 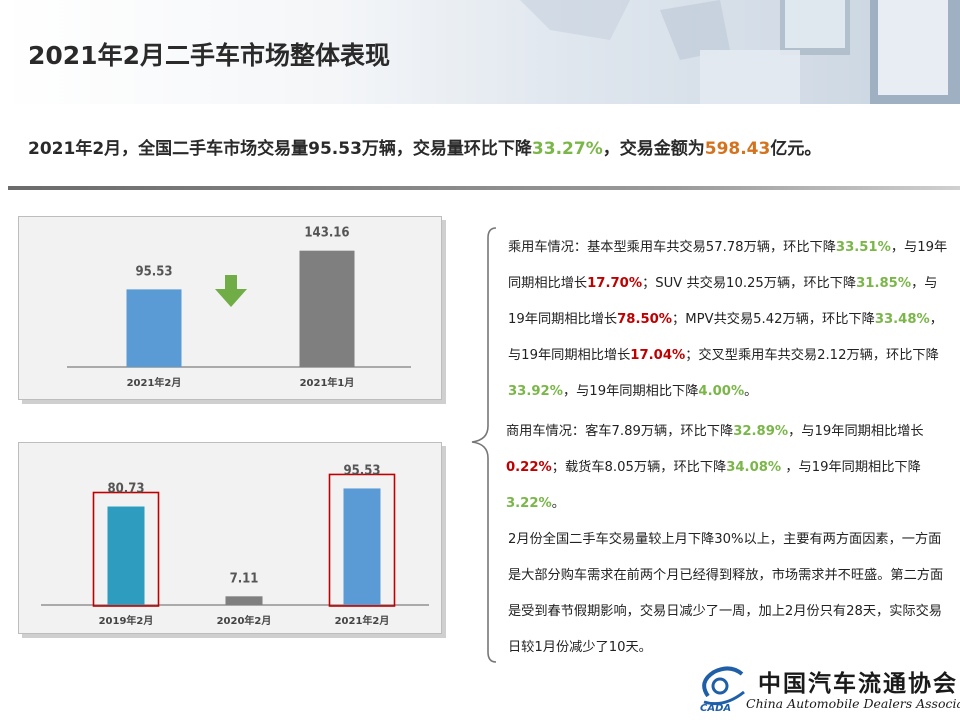 What do you see at coordinates (902, 319) in the screenshot?
I see `passenger-segment: 33.48%` at bounding box center [902, 319].